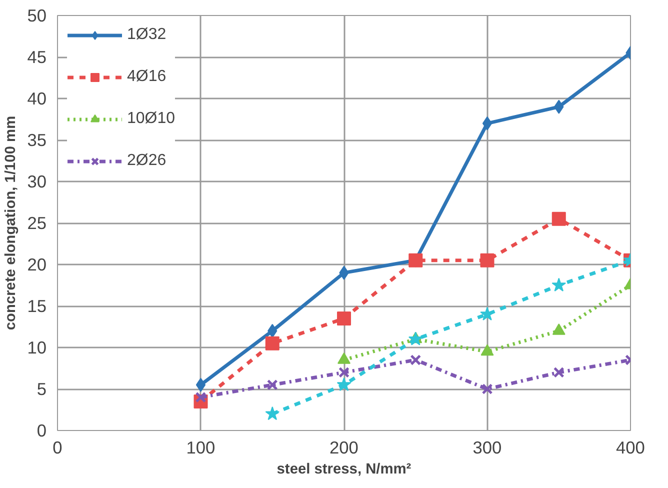  I want to click on y-tick-label: 15, so click(37, 306).